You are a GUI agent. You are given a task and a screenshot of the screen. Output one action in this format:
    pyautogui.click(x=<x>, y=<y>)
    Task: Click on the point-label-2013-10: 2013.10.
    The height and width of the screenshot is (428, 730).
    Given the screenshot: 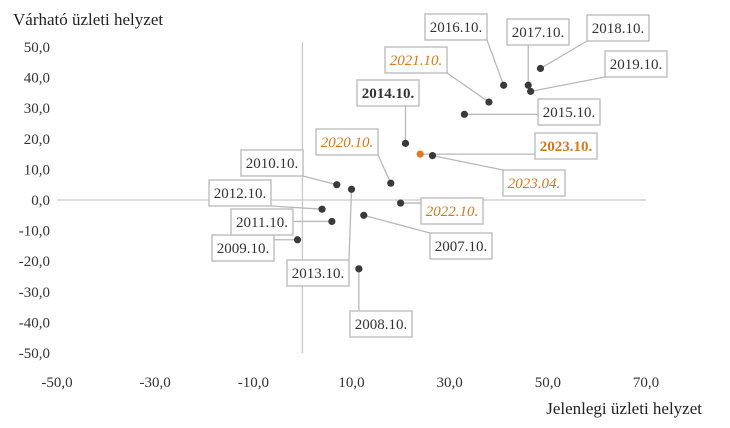 What is the action you would take?
    pyautogui.click(x=319, y=238)
    